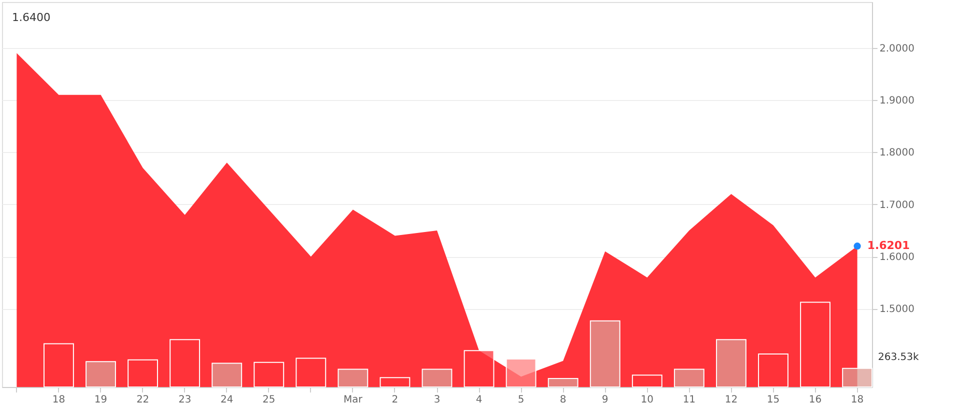 The width and height of the screenshot is (977, 412). Describe the element at coordinates (227, 400) in the screenshot. I see `x-tick-label: 24` at that location.